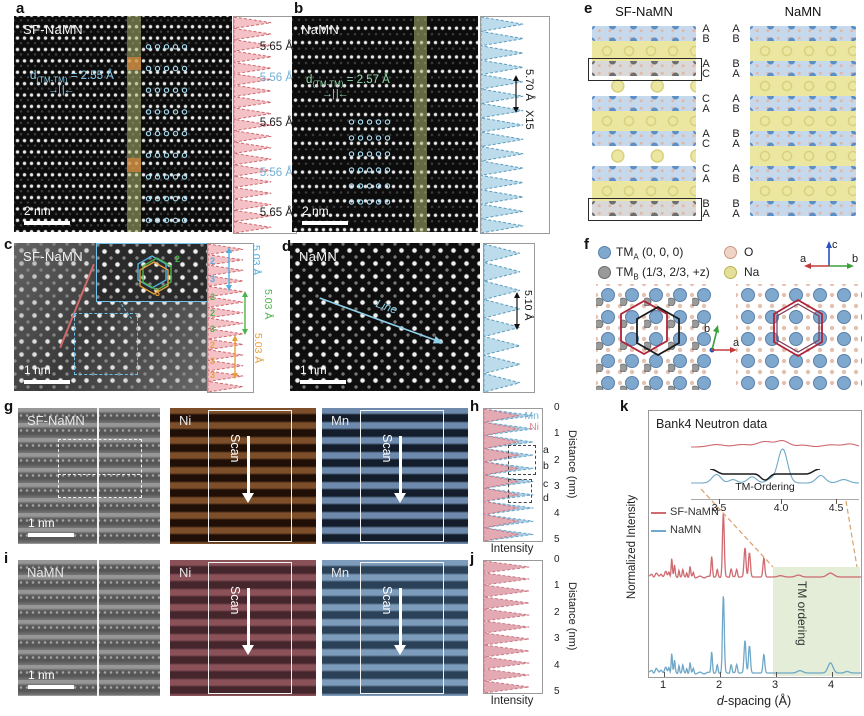 Image resolution: width=864 pixels, height=716 pixels. What do you see at coordinates (765, 487) in the screenshot?
I see `brace-label: TM-Ordering` at bounding box center [765, 487].